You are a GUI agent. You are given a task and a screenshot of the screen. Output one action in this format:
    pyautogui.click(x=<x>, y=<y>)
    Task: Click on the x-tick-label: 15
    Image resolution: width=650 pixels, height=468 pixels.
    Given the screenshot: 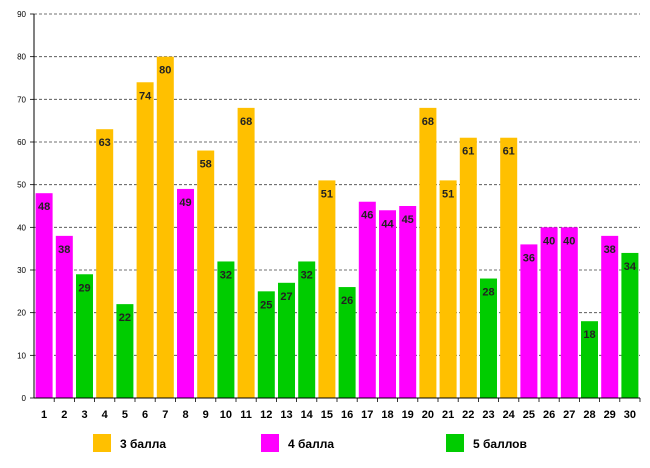 What is the action you would take?
    pyautogui.click(x=327, y=415)
    